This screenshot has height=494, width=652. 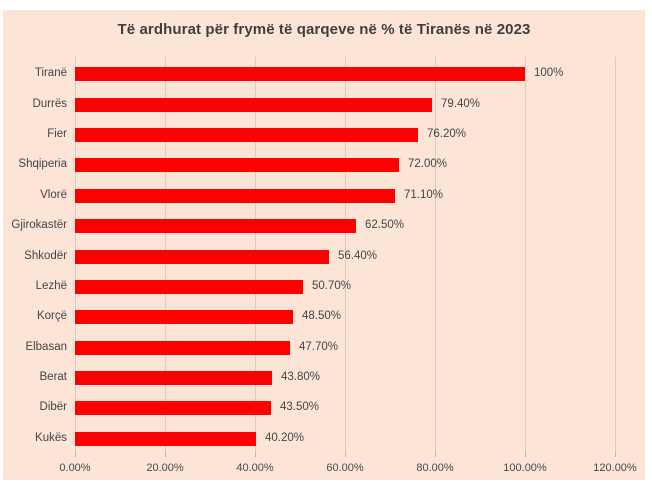 What do you see at coordinates (53, 377) in the screenshot?
I see `category-label: Berat` at bounding box center [53, 377].